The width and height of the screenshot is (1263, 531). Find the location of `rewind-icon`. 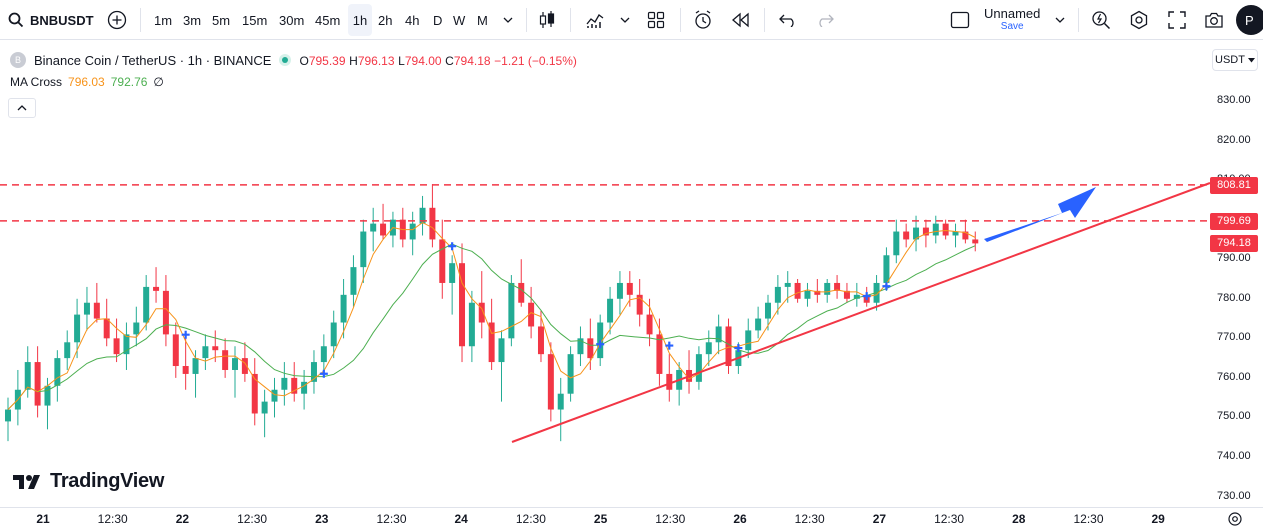

rewind-icon is located at coordinates (740, 20).